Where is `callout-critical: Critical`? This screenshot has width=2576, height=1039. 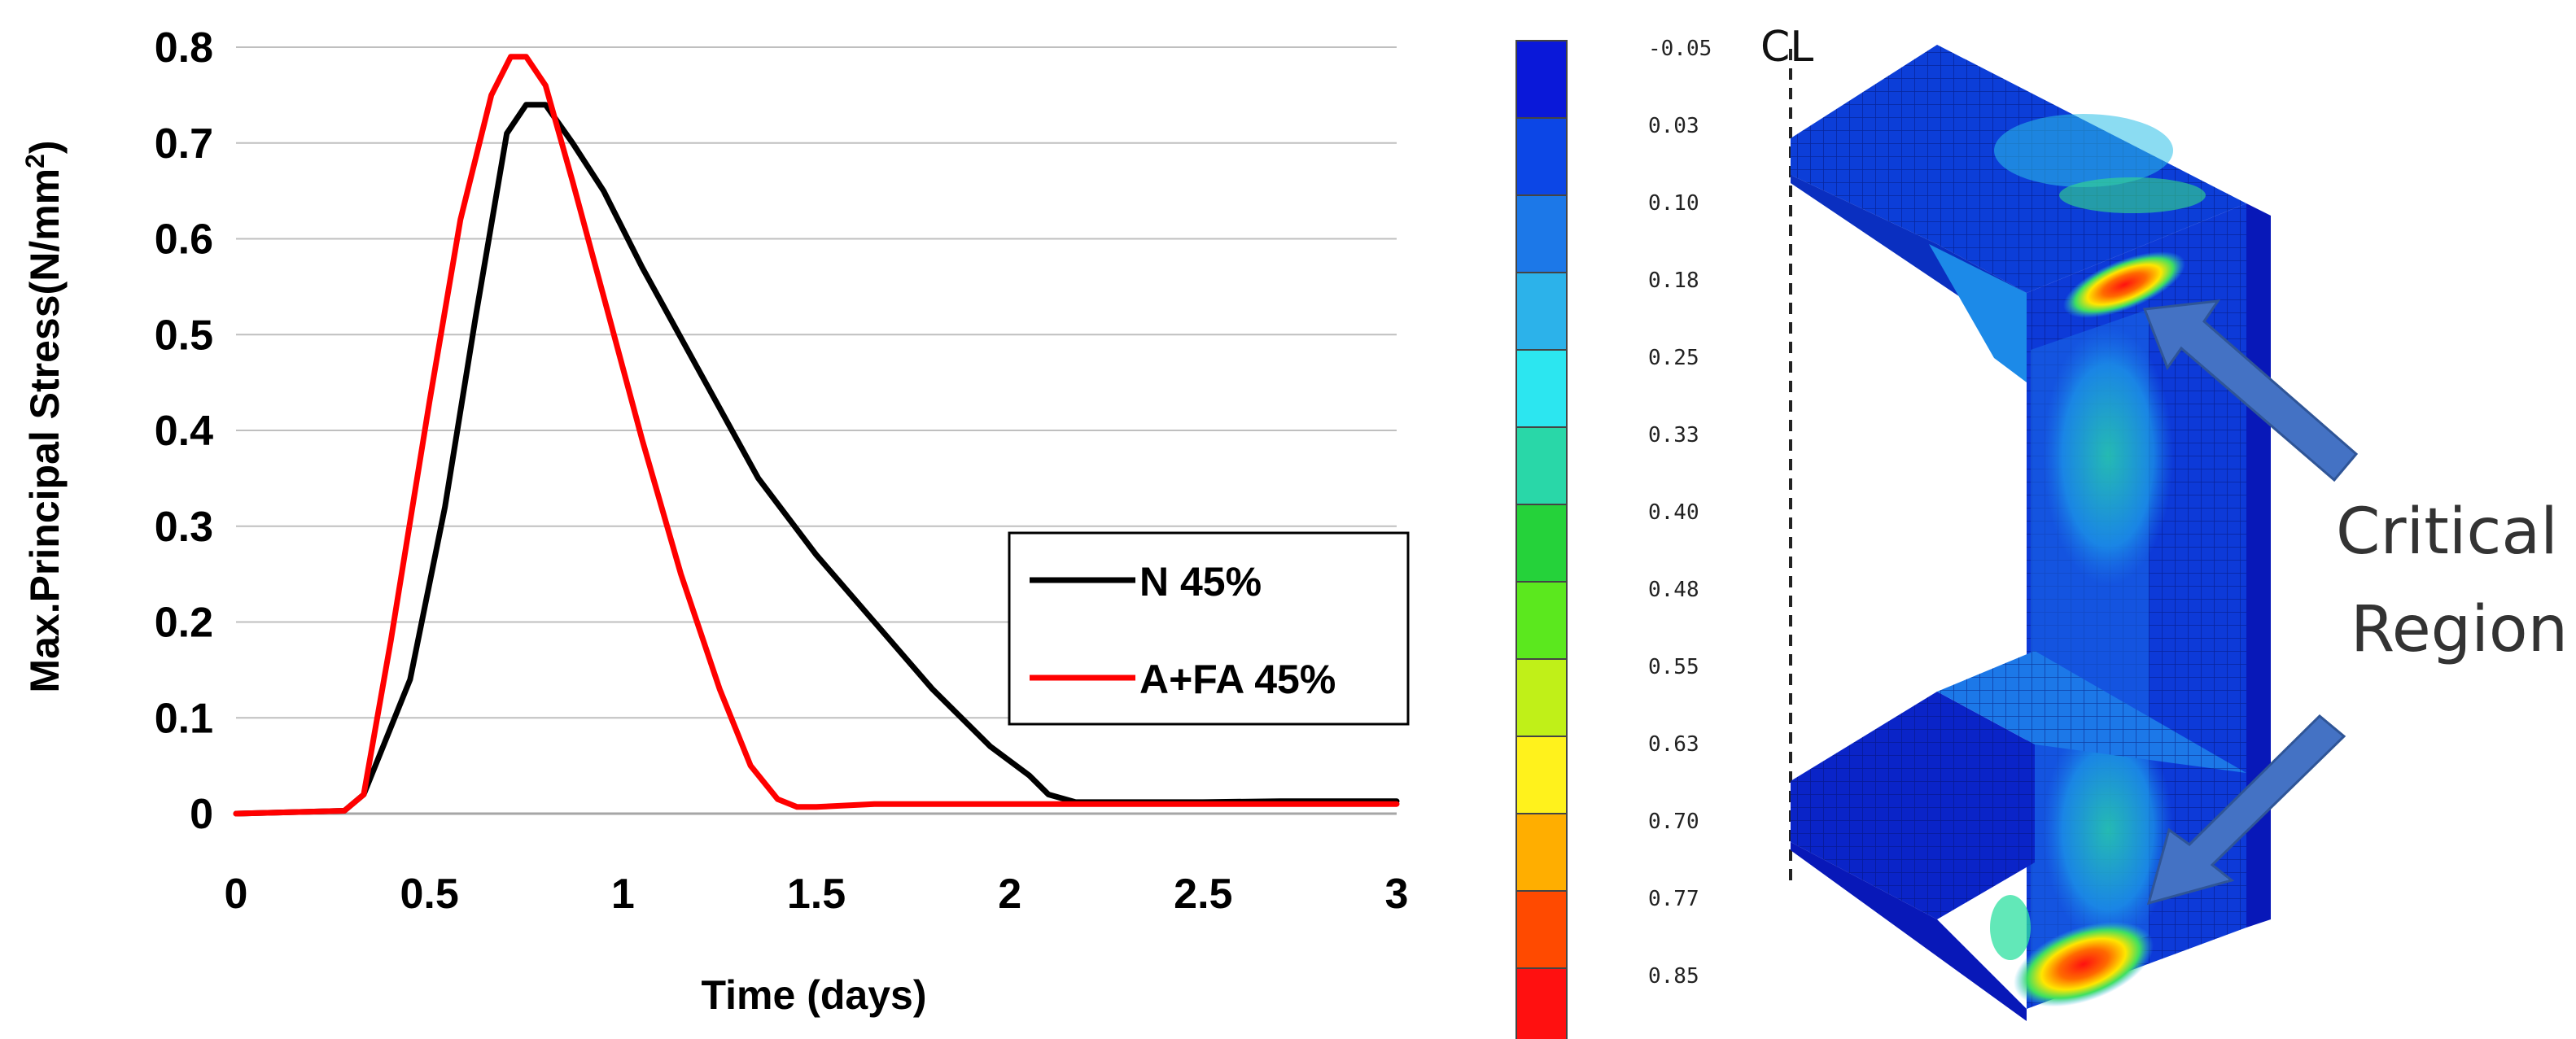
callout-critical: Critical is located at coordinates (2447, 532).